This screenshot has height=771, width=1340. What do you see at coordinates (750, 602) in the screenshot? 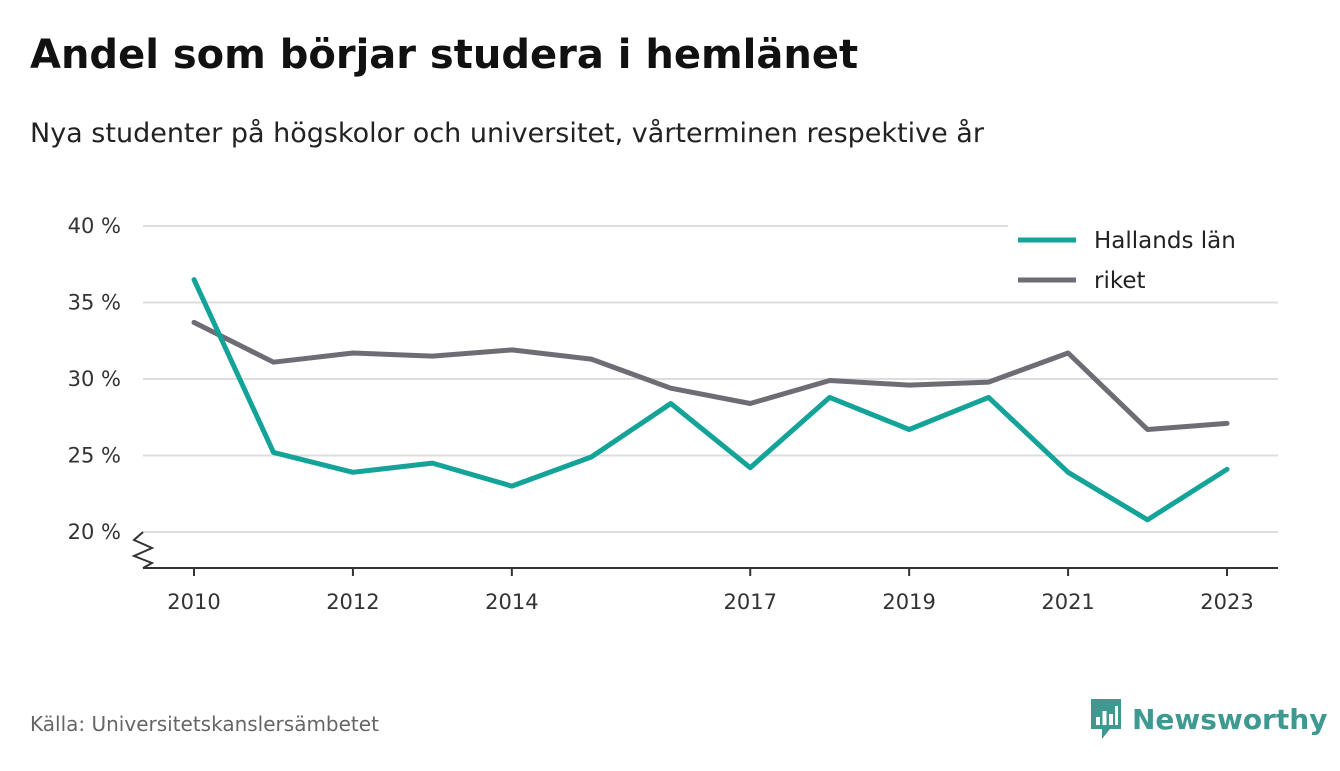
I see `x-tick-label: 2017` at bounding box center [750, 602].